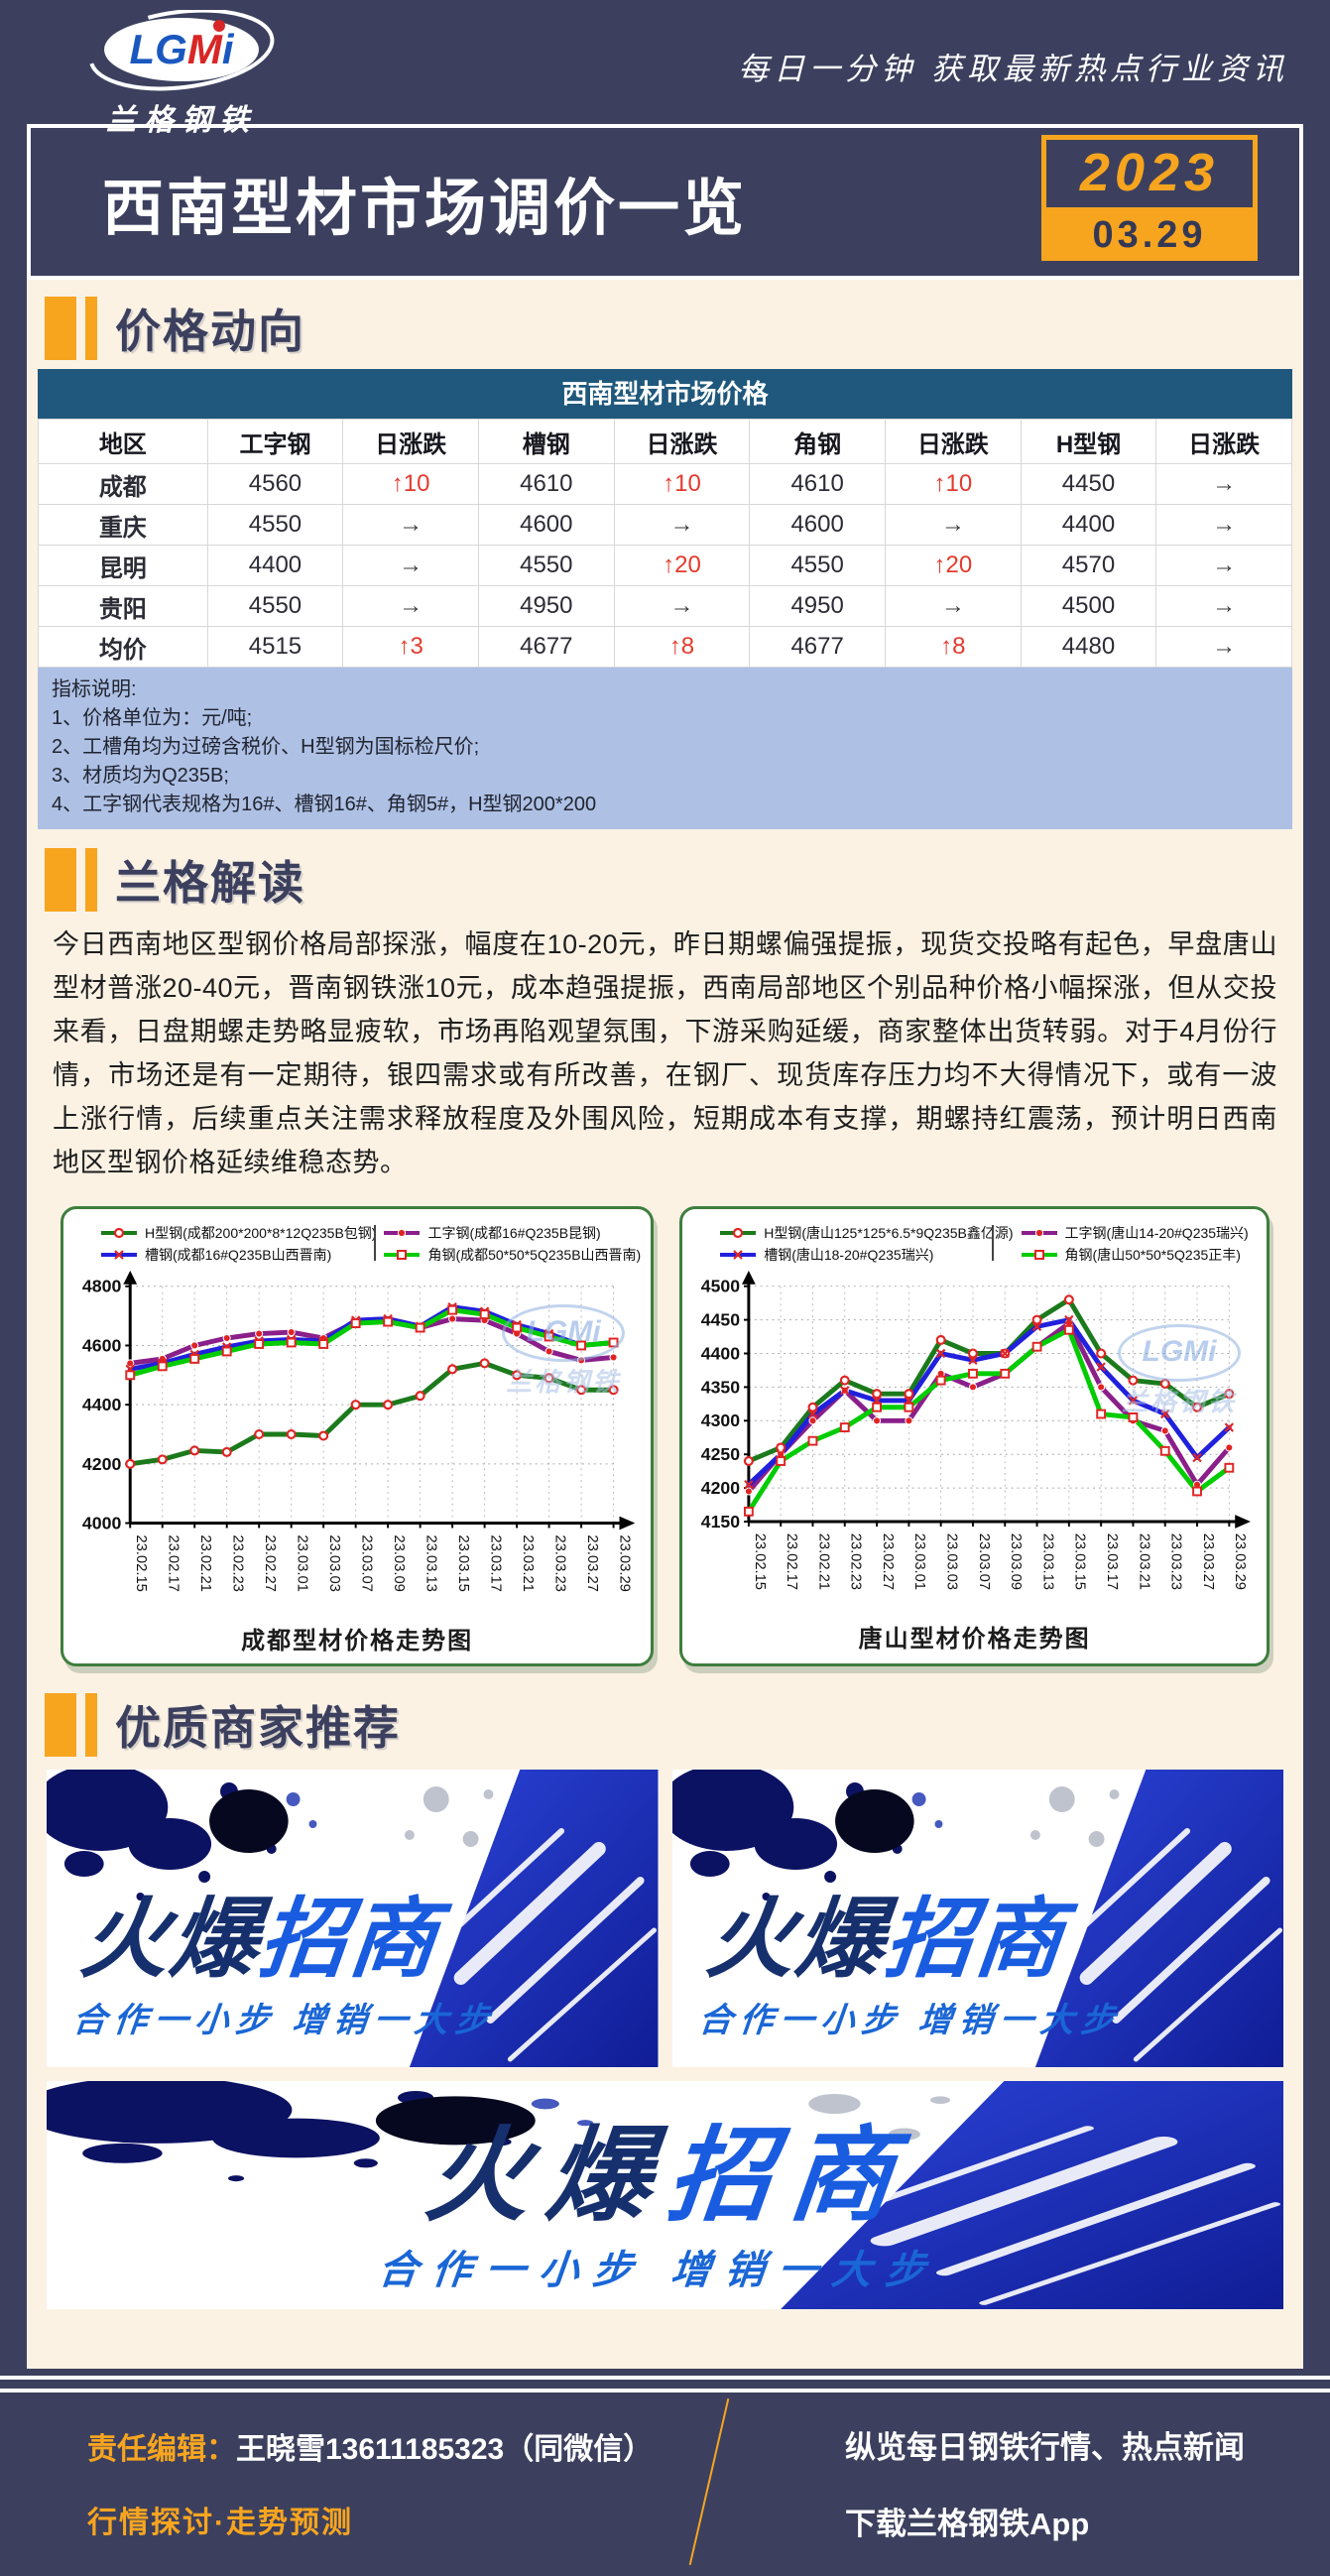 This screenshot has height=2576, width=1330. What do you see at coordinates (1088, 484) in the screenshot?
I see `price-cell: 4450` at bounding box center [1088, 484].